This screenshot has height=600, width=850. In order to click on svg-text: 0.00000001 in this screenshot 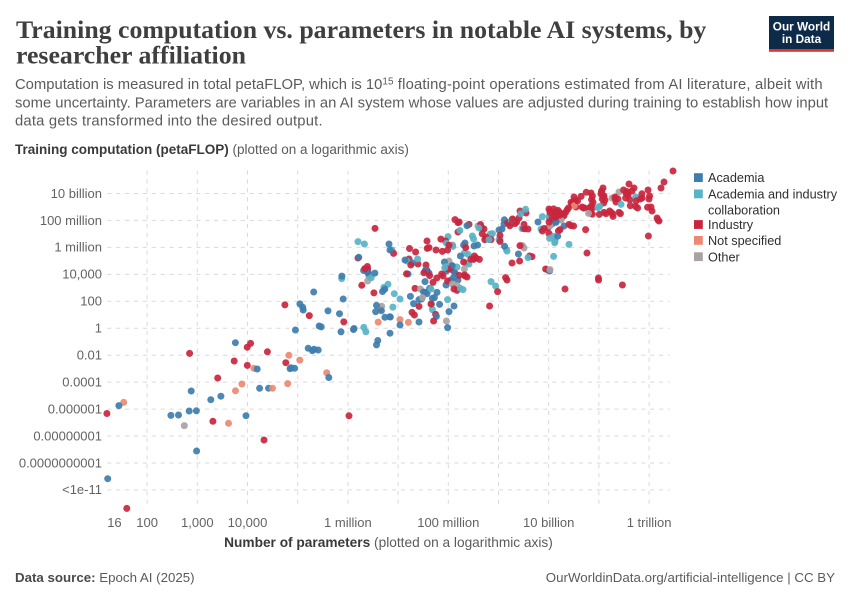, I will do `click(67, 435)`.